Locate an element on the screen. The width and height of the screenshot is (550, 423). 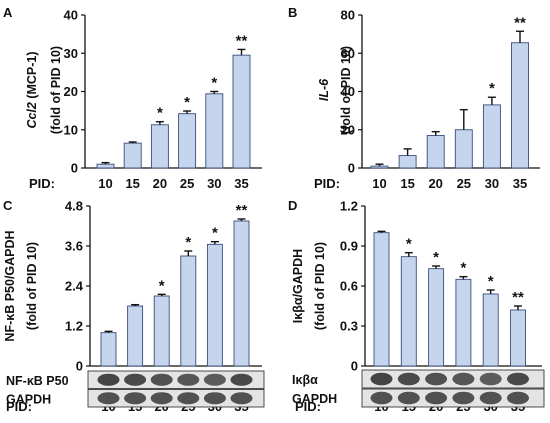
panel-letter: C is located at coordinates (8, 205).